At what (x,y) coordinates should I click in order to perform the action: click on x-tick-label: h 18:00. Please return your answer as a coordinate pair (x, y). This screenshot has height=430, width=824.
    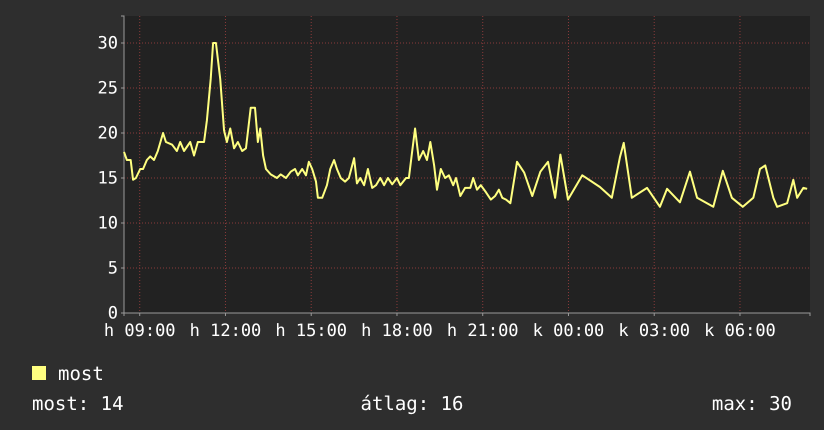
    Looking at the image, I should click on (397, 331).